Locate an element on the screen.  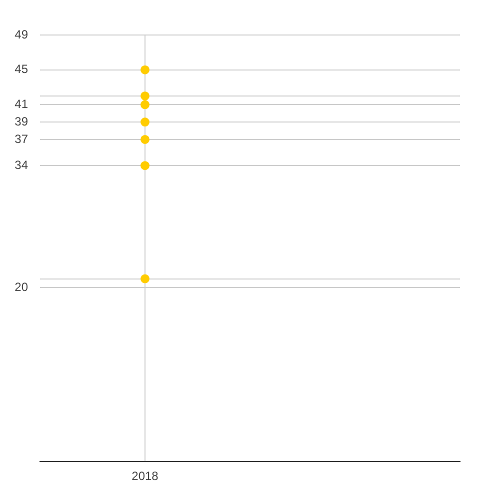
y-tick-label: 20 is located at coordinates (21, 287).